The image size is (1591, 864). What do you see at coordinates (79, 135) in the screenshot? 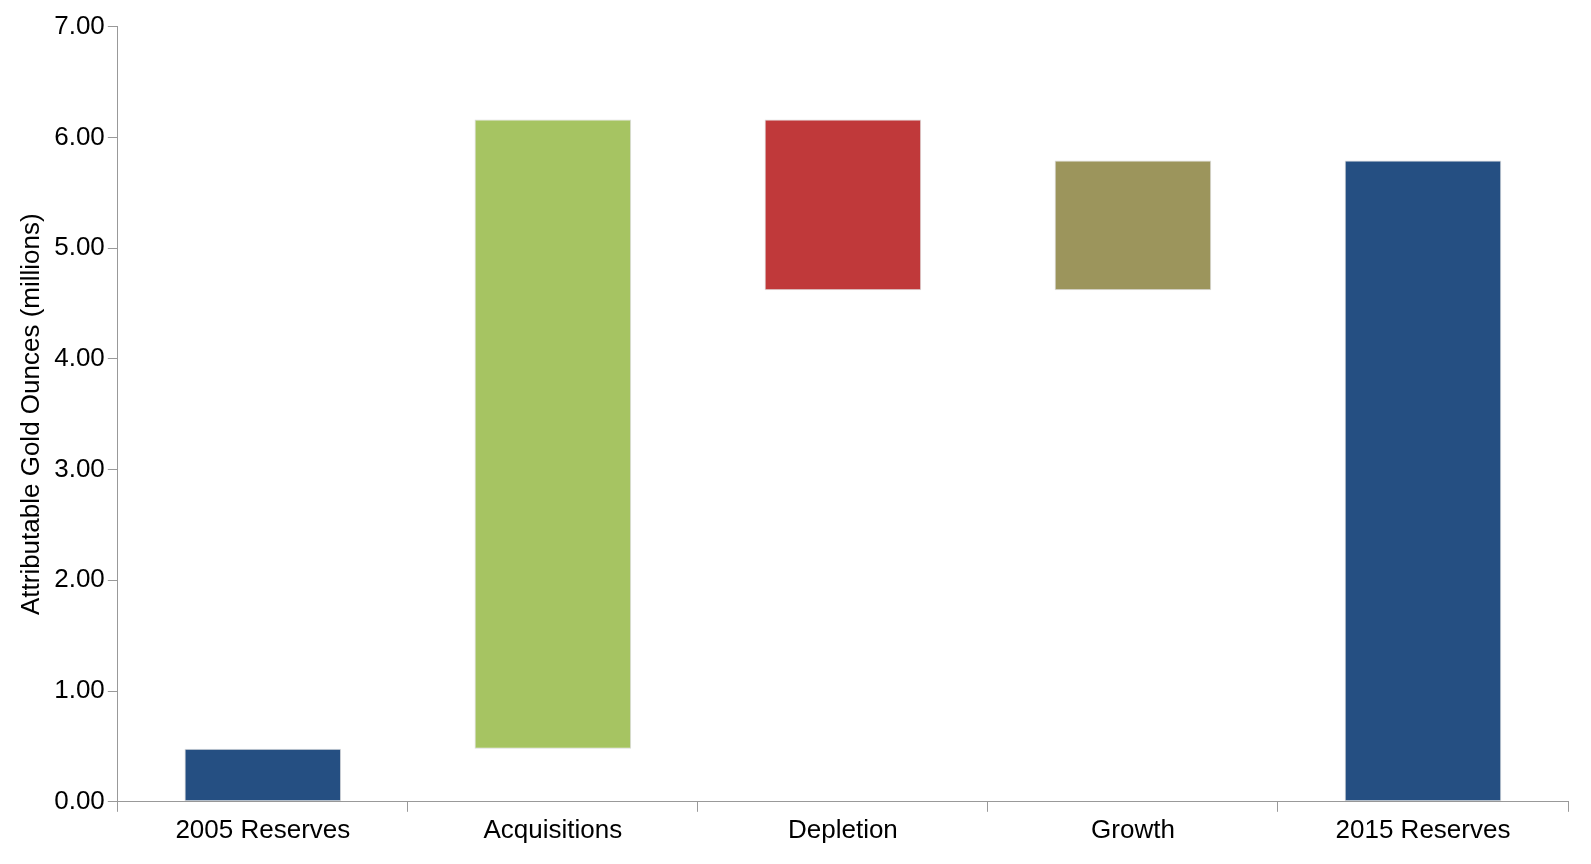
I see `y-tick-label: 6.00` at bounding box center [79, 135].